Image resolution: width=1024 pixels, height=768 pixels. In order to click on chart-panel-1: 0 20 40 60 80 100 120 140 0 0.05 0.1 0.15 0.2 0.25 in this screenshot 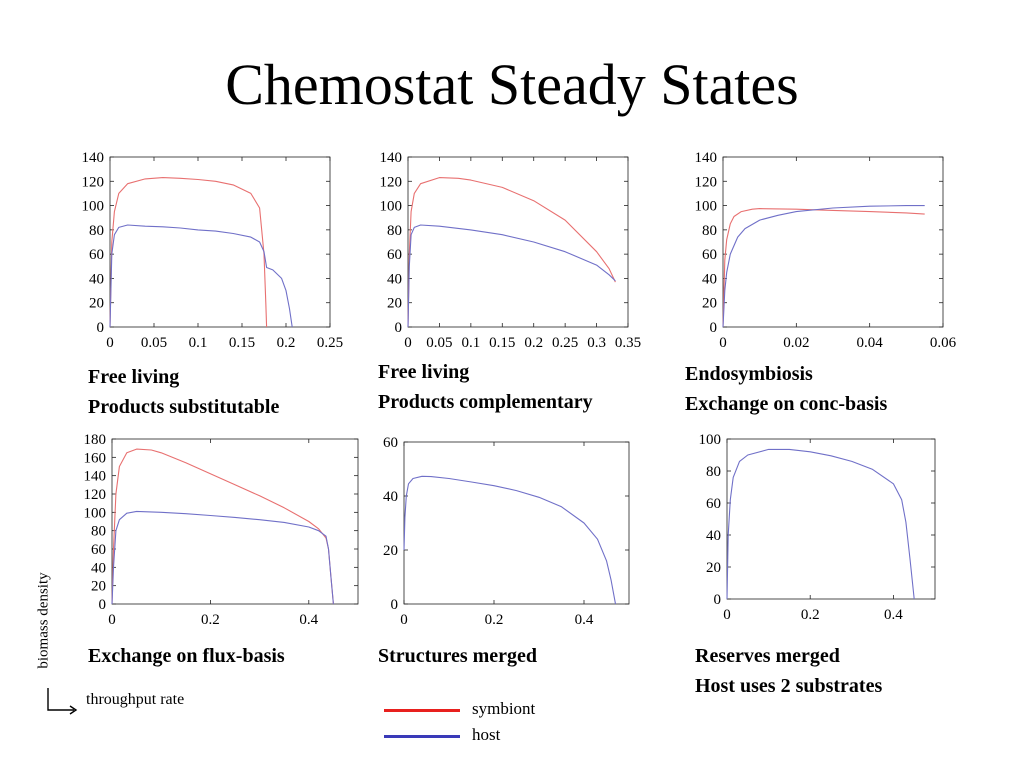, I will do `click(213, 250)`.